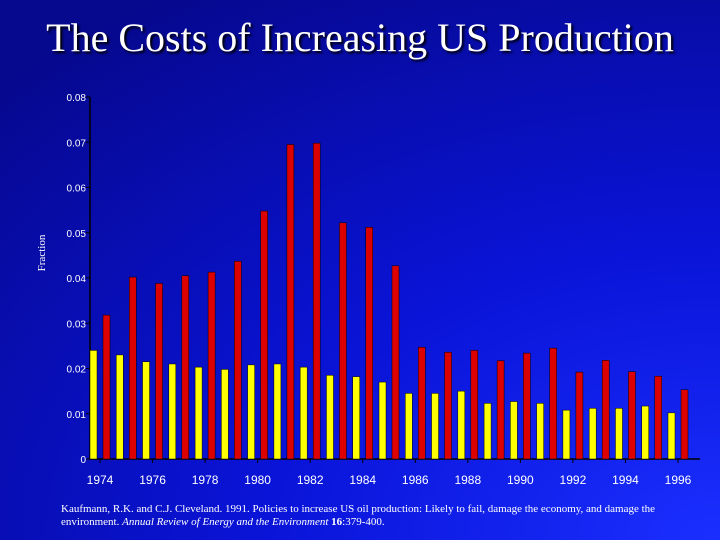 The image size is (720, 540). What do you see at coordinates (520, 480) in the screenshot?
I see `x-tick-label: 1990` at bounding box center [520, 480].